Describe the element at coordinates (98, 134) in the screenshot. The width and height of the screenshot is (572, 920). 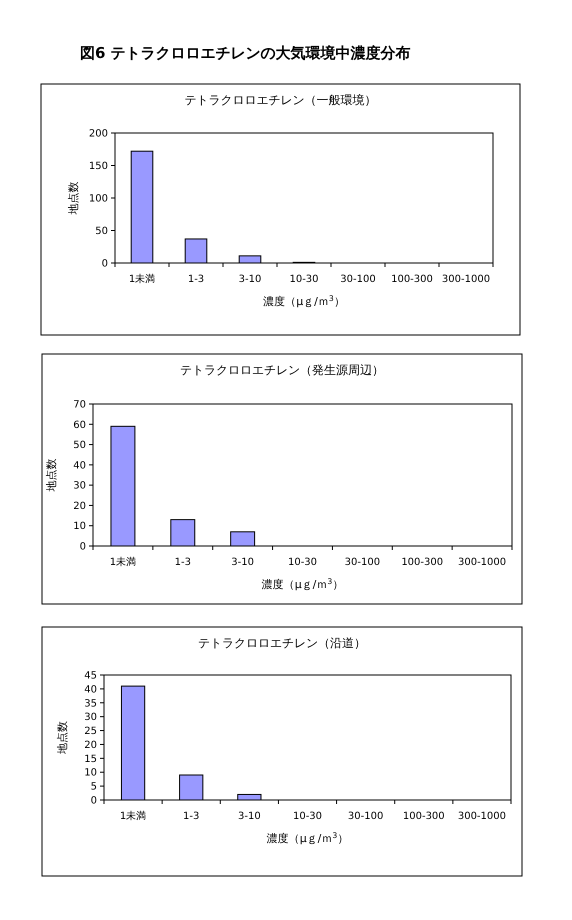
I see `y-tick-label: 200` at that location.